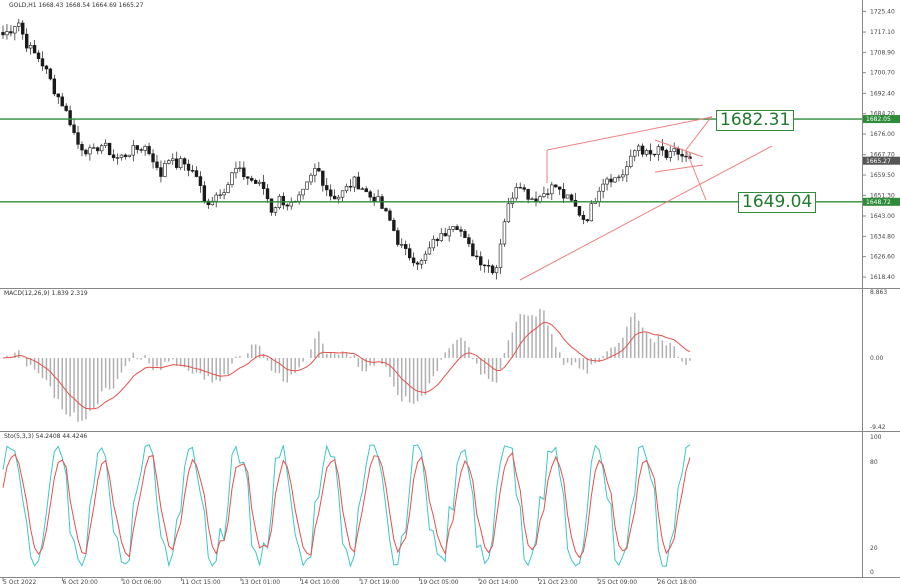 This screenshot has height=585, width=900. I want to click on current-price-tag-bg, so click(881, 160).